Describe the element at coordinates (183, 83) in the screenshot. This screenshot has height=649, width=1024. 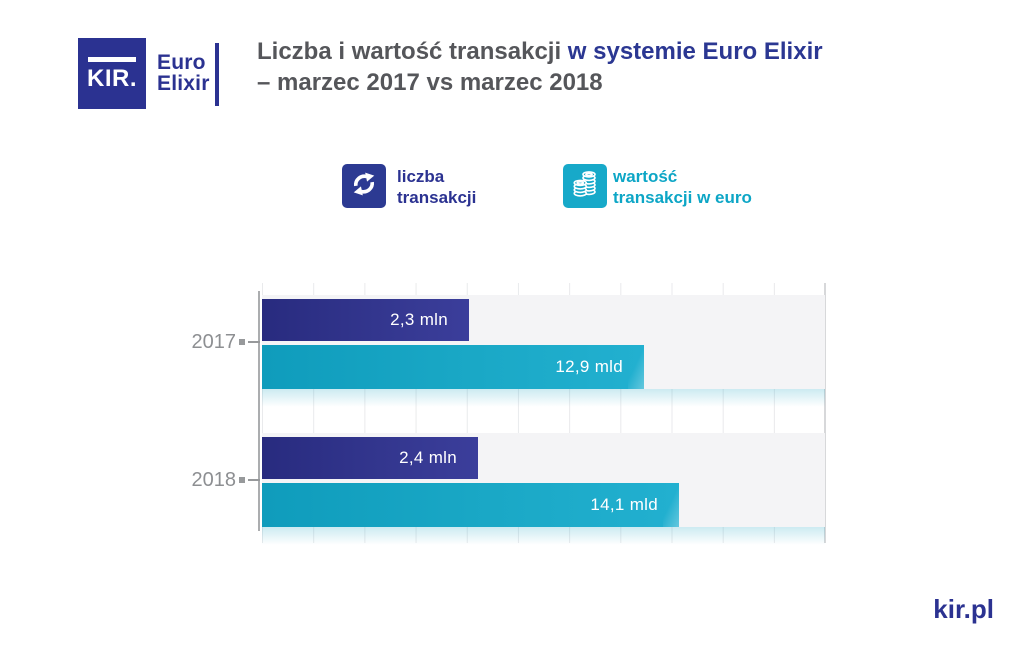
I see `product-logo-line2: Elixir` at that location.